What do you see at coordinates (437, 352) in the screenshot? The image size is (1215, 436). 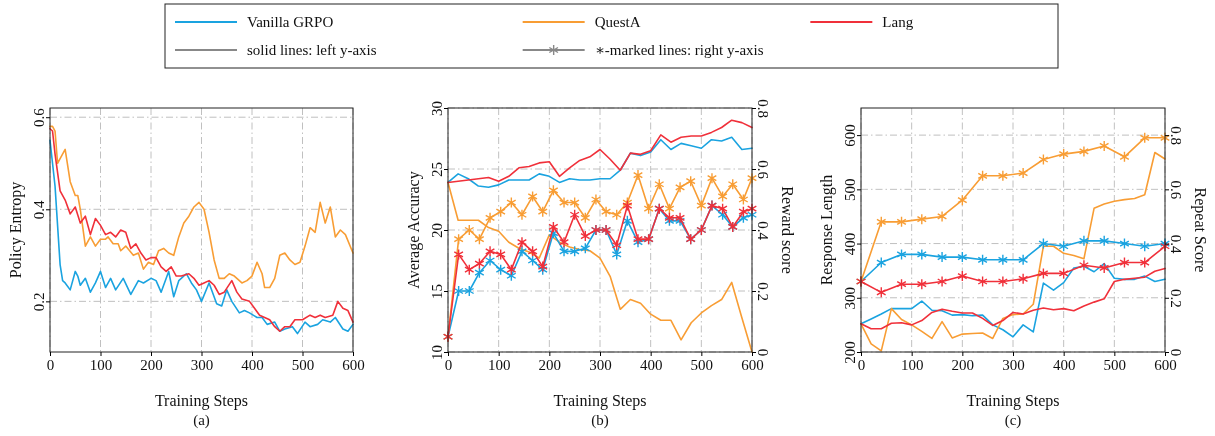 I see `y-tick-label: 10` at bounding box center [437, 352].